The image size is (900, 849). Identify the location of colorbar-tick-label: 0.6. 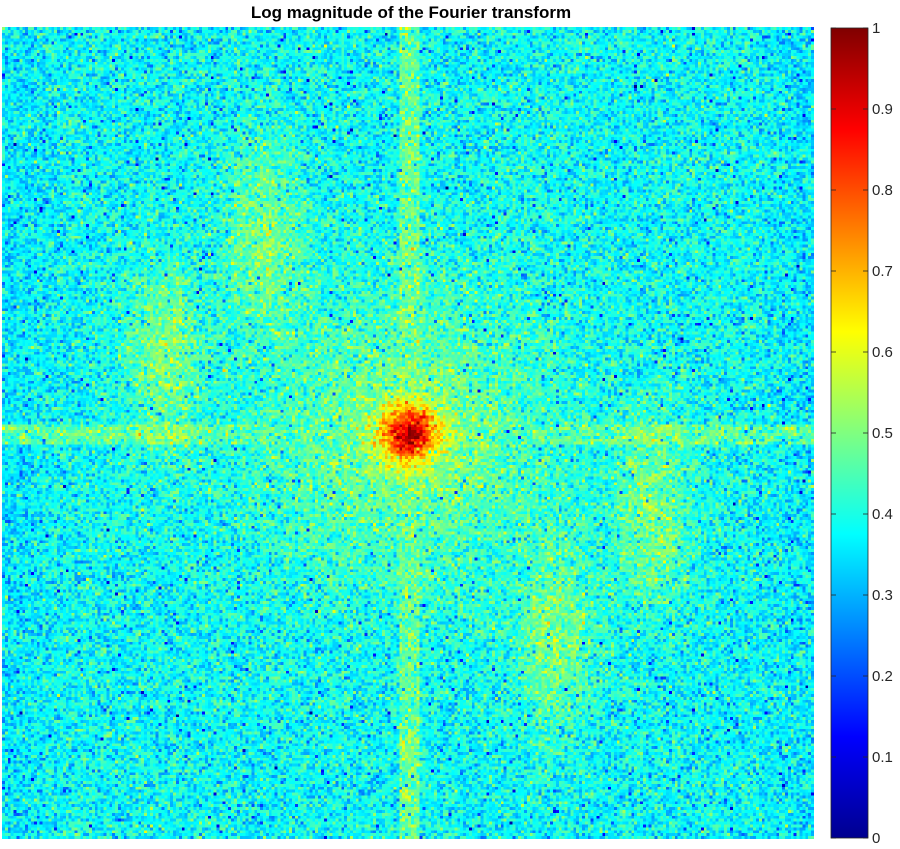
(882, 352).